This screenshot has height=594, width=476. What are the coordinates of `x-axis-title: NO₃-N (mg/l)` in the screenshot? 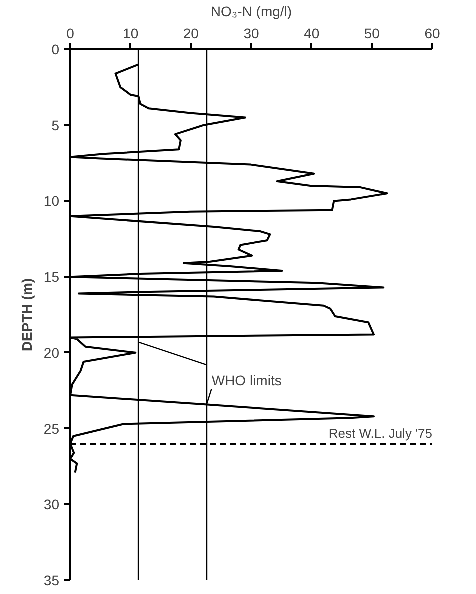 It's located at (251, 12).